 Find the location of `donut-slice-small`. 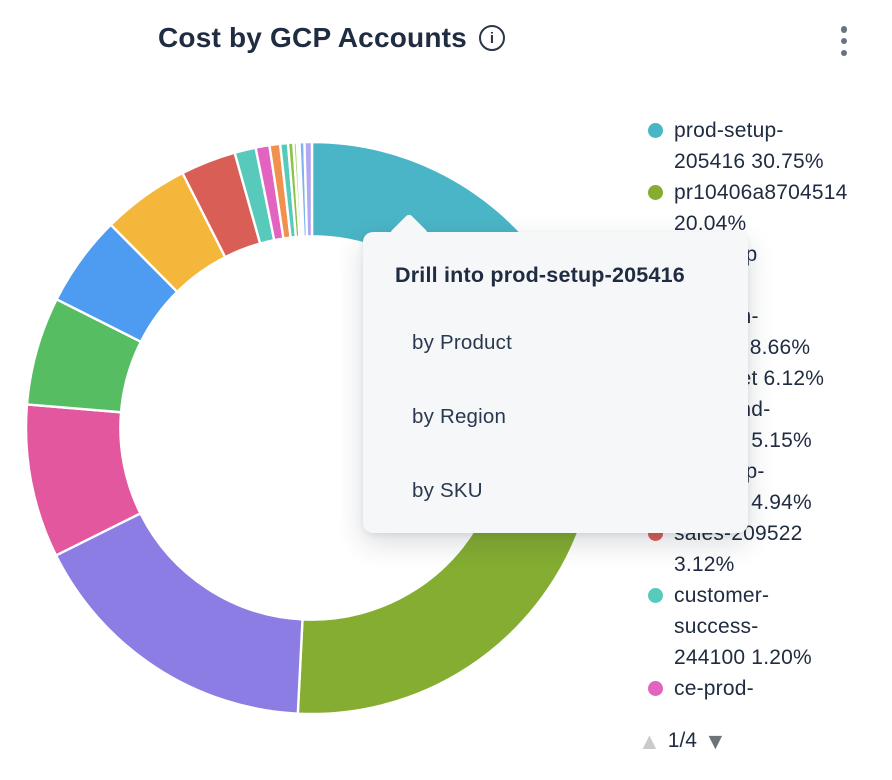

donut-slice-small is located at coordinates (308, 189).